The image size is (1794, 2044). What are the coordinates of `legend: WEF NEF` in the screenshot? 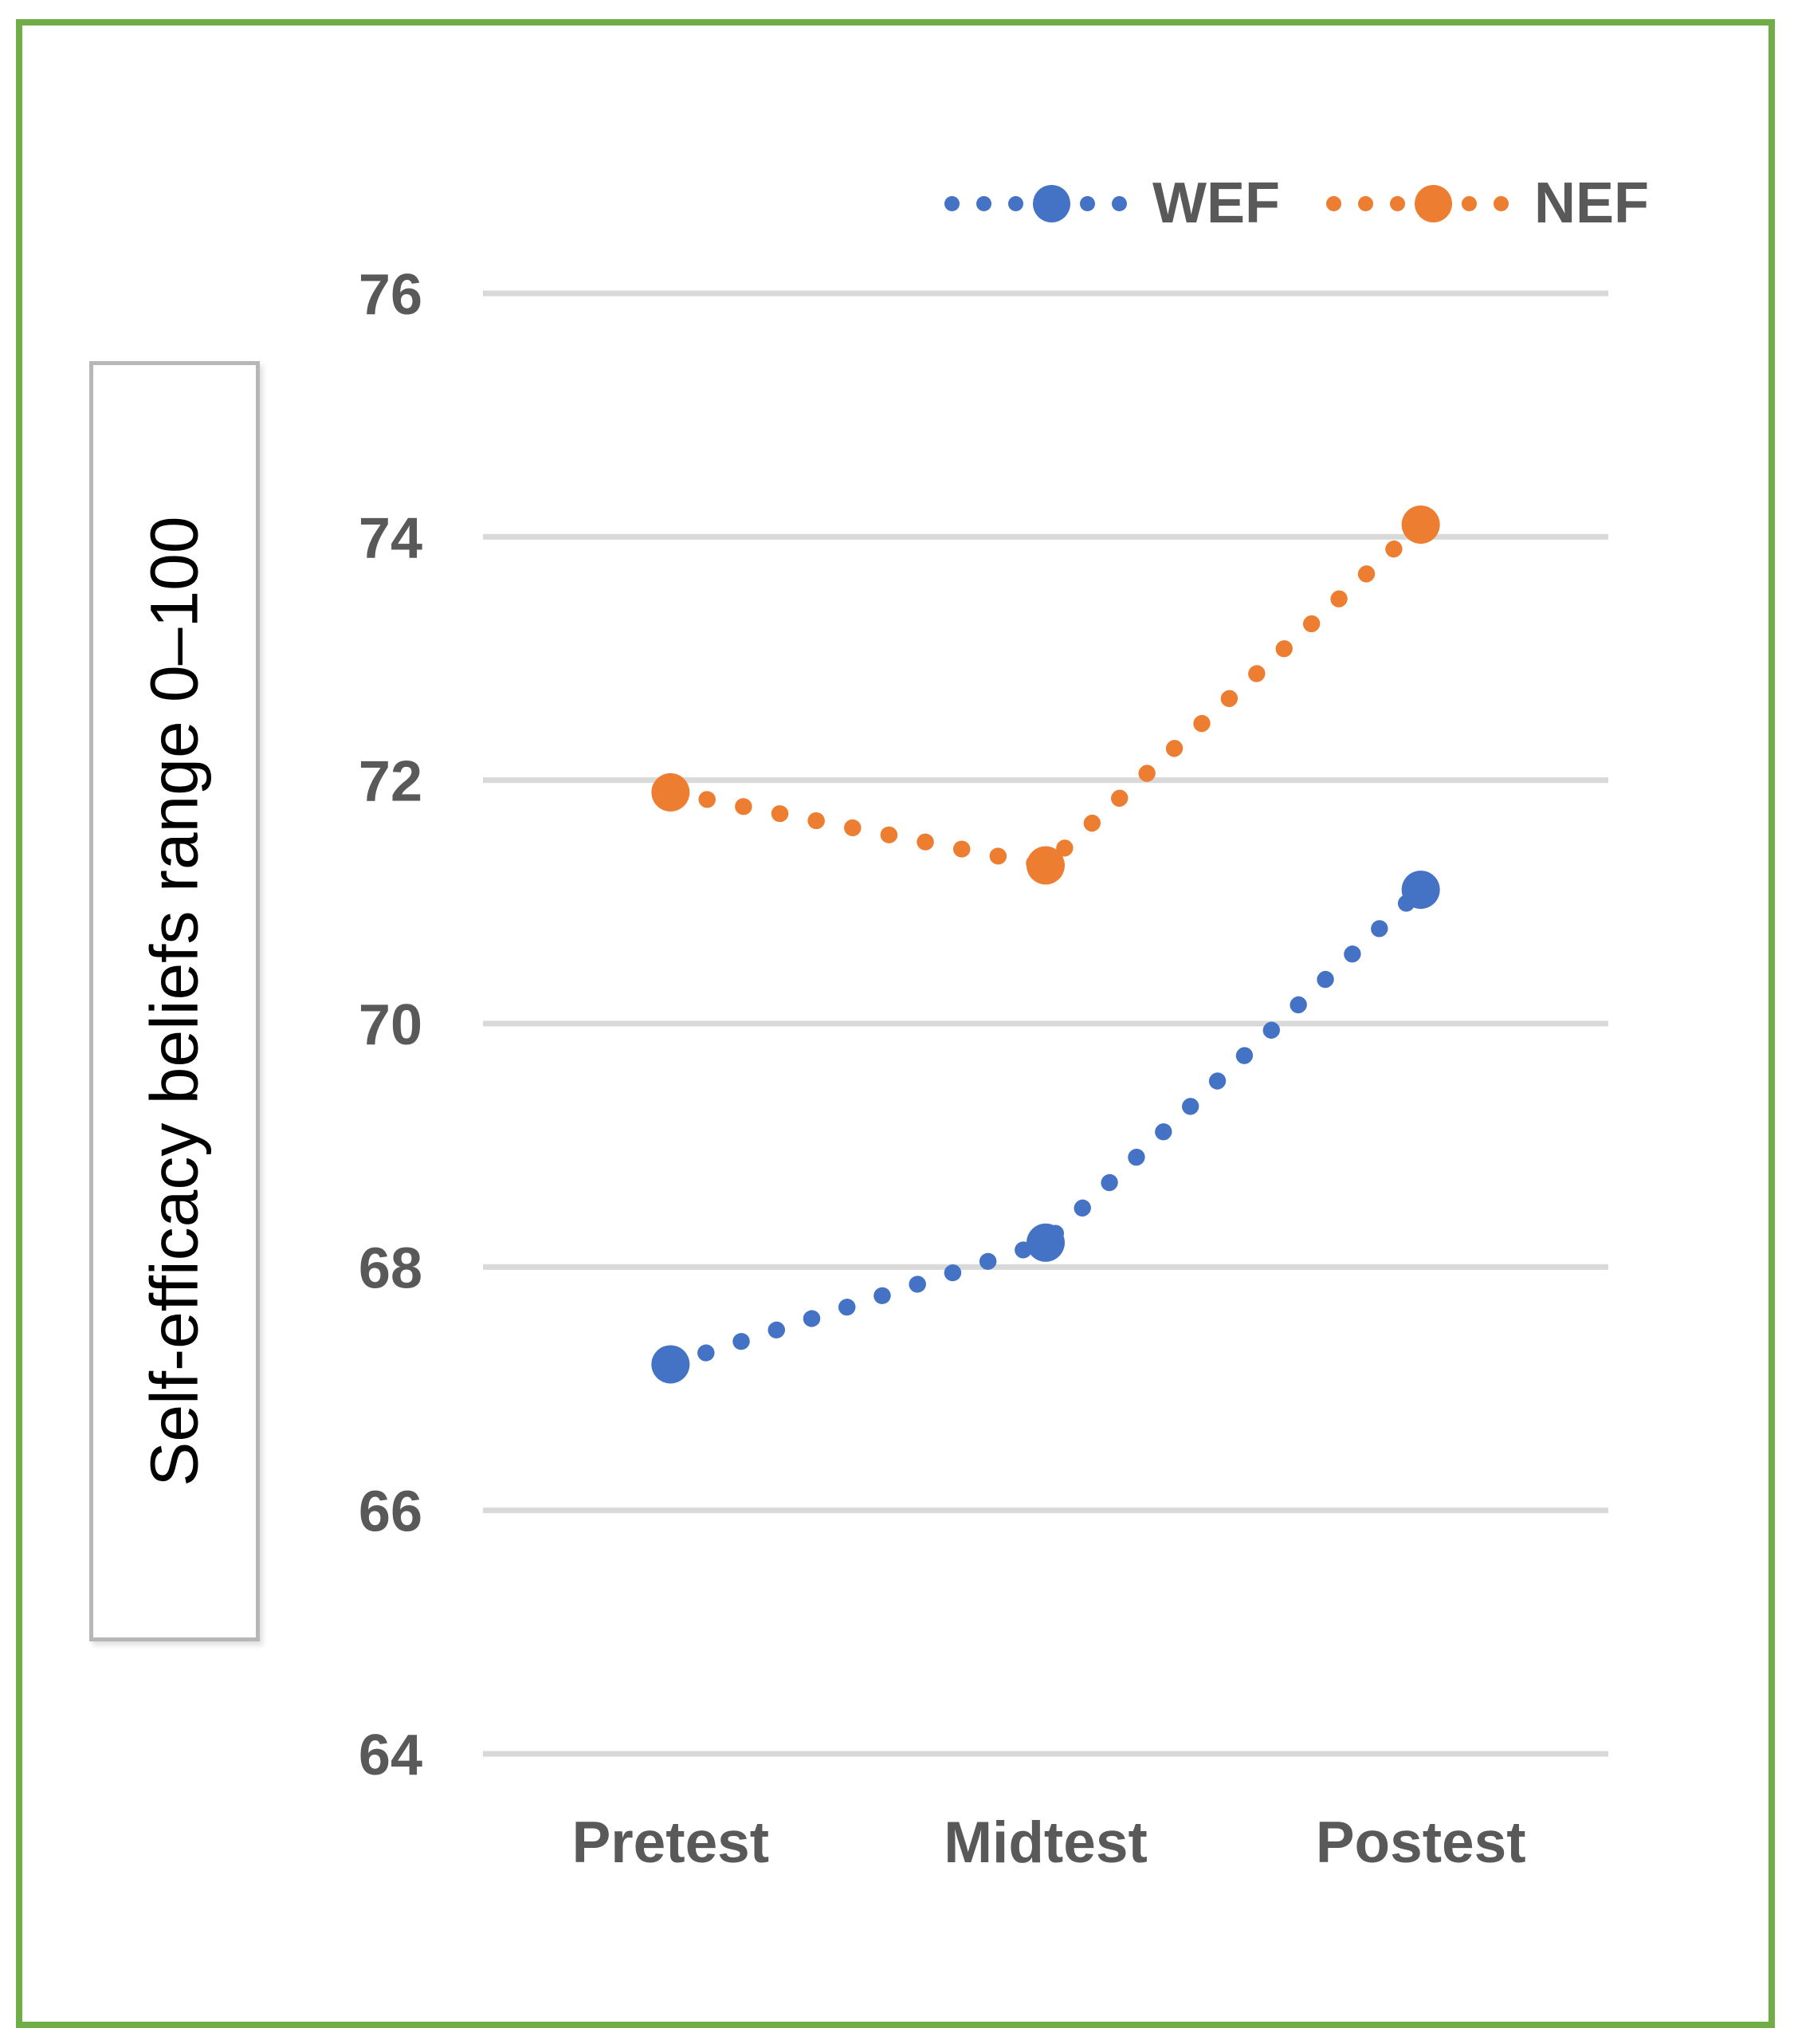 It's located at (1296, 203).